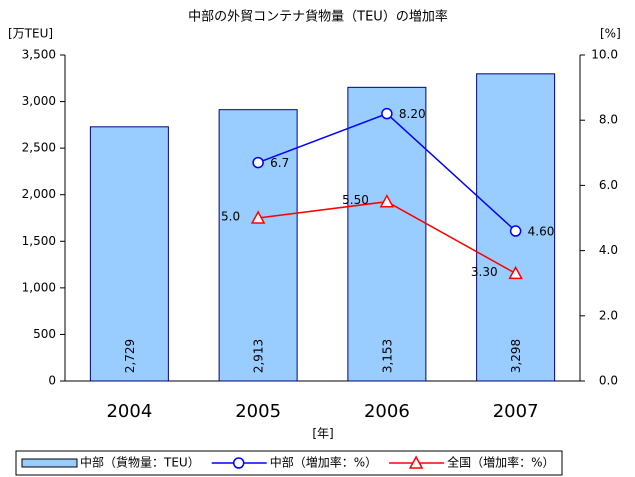 The height and width of the screenshot is (477, 635). I want to click on y2-tick-label: 8.0, so click(608, 120).